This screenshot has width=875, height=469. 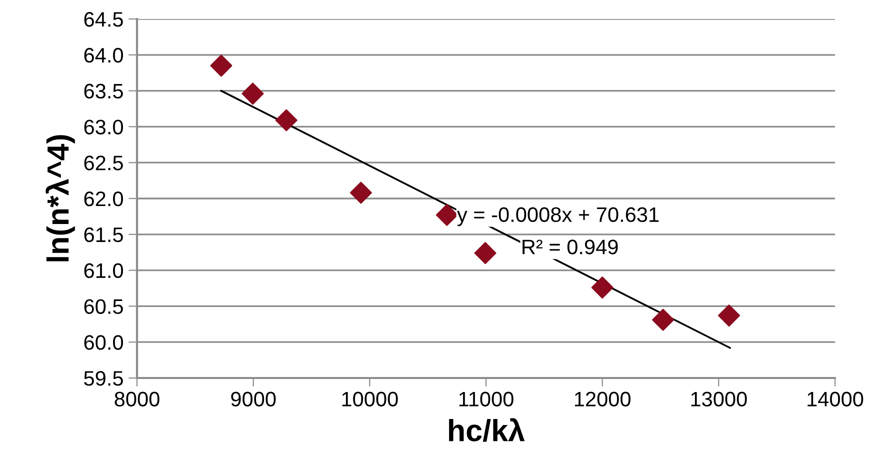 I want to click on y-tick-label: 64.0, so click(x=103, y=55).